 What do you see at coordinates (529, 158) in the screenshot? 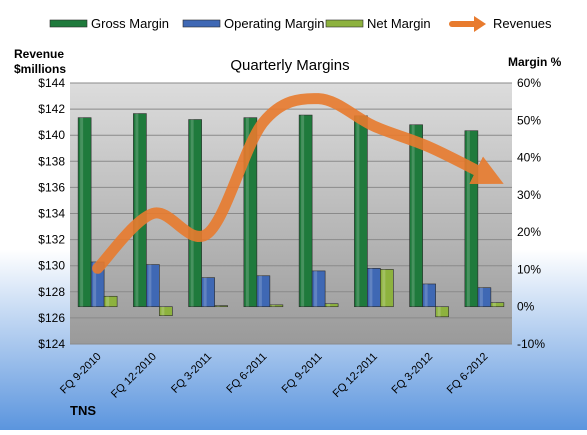
I see `right-tick-label: 40%` at bounding box center [529, 158].